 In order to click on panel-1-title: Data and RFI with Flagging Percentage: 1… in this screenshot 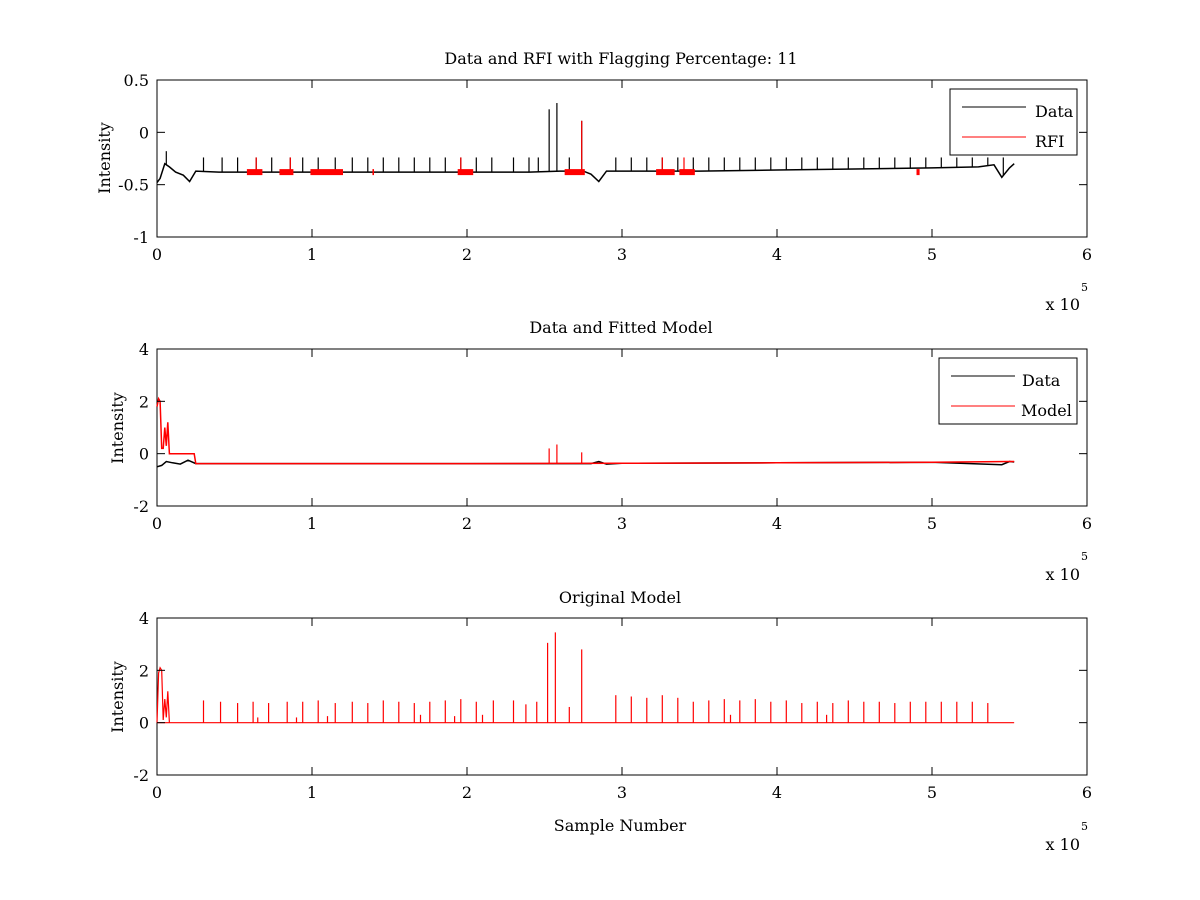, I will do `click(620, 58)`.